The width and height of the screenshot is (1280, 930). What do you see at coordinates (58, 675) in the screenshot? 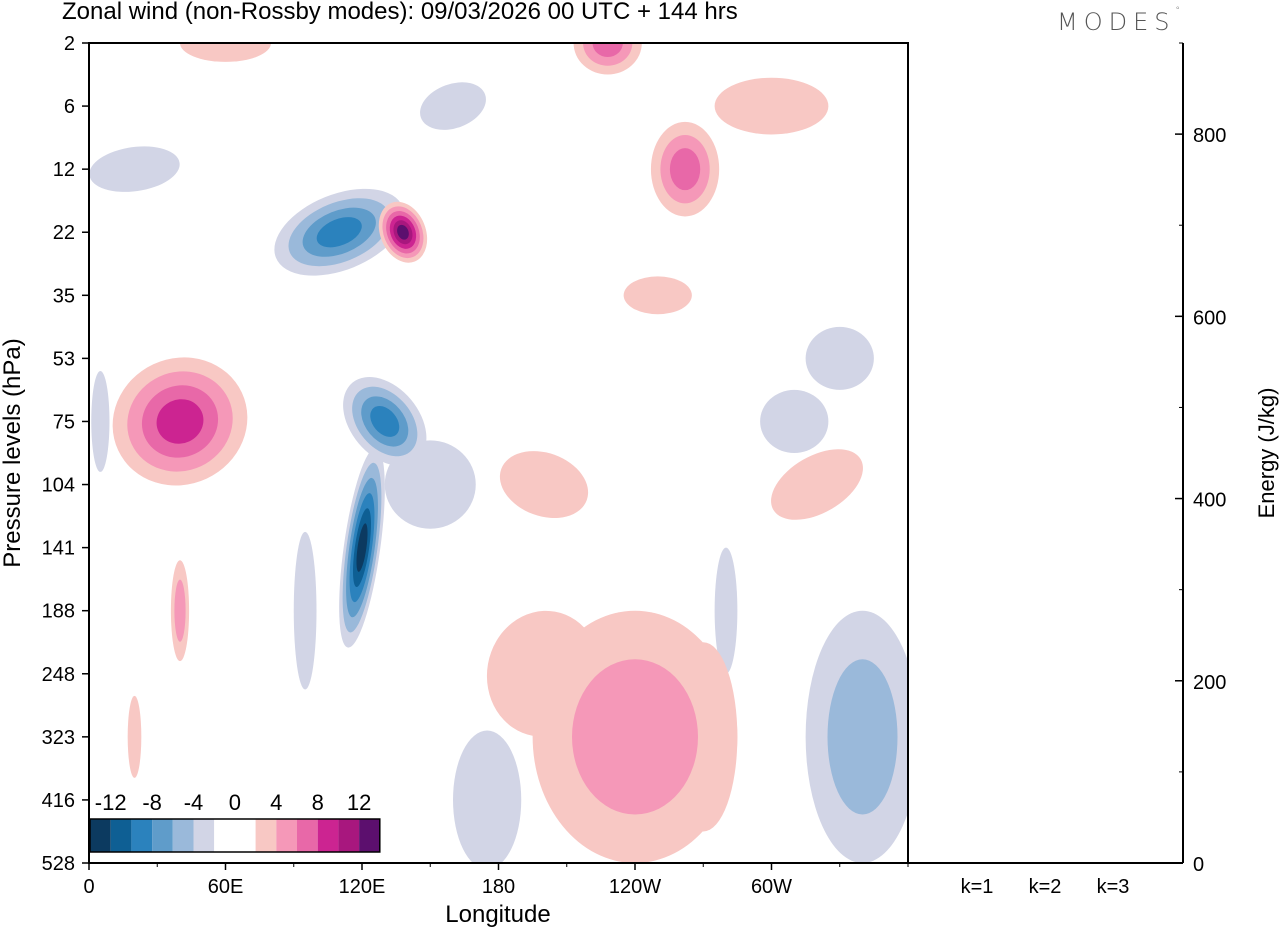
I see `y-tick-label: 248` at bounding box center [58, 675].